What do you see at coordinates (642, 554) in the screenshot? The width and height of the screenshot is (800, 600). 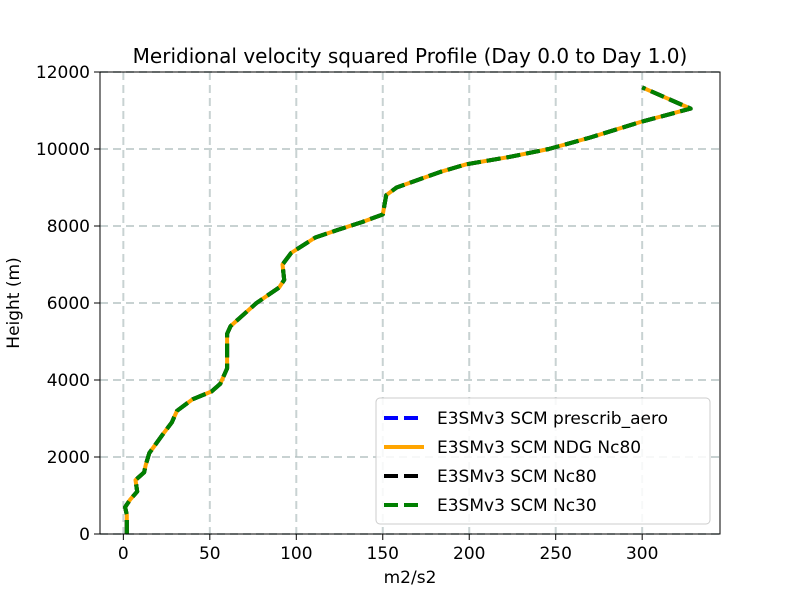 I see `x-tick-label: 300` at bounding box center [642, 554].